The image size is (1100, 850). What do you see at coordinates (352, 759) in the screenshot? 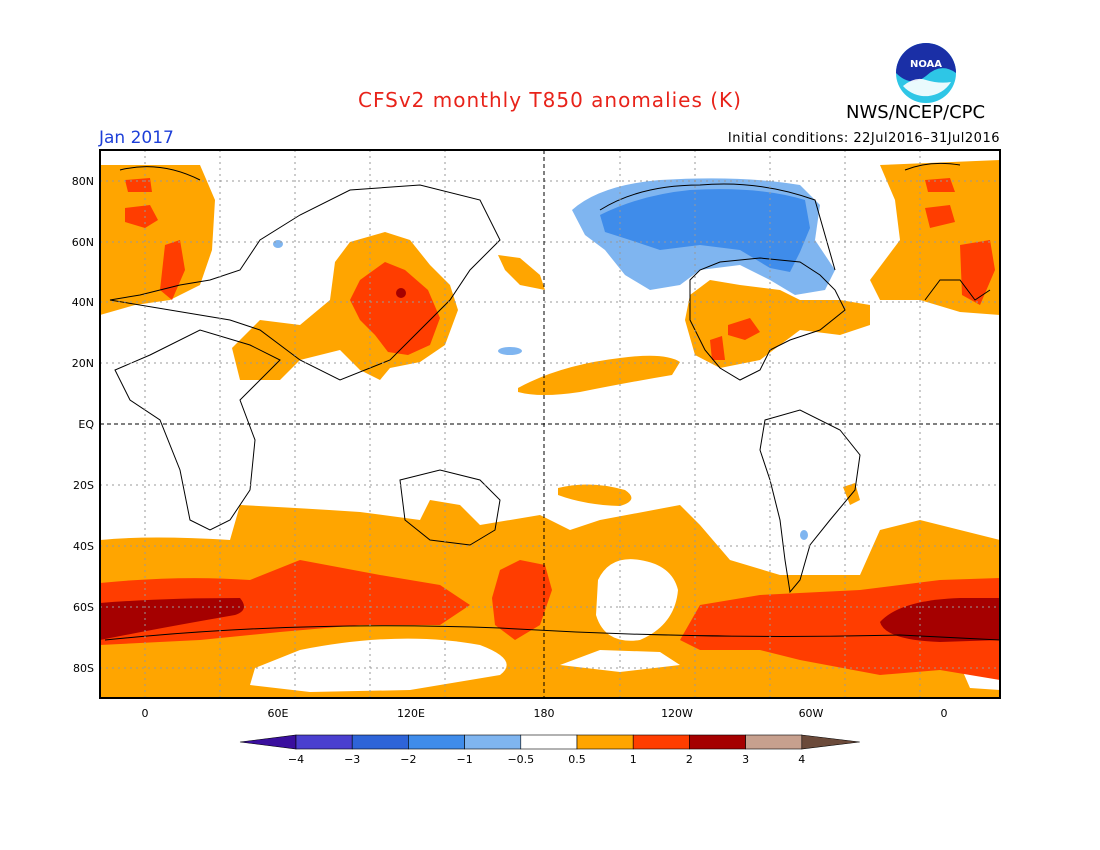
I see `colorbar-label: −3` at bounding box center [352, 759].